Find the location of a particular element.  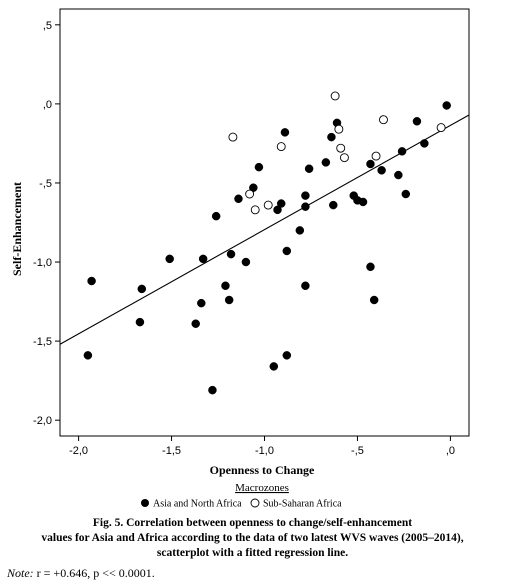

legend-title: Macrozones is located at coordinates (262, 488).